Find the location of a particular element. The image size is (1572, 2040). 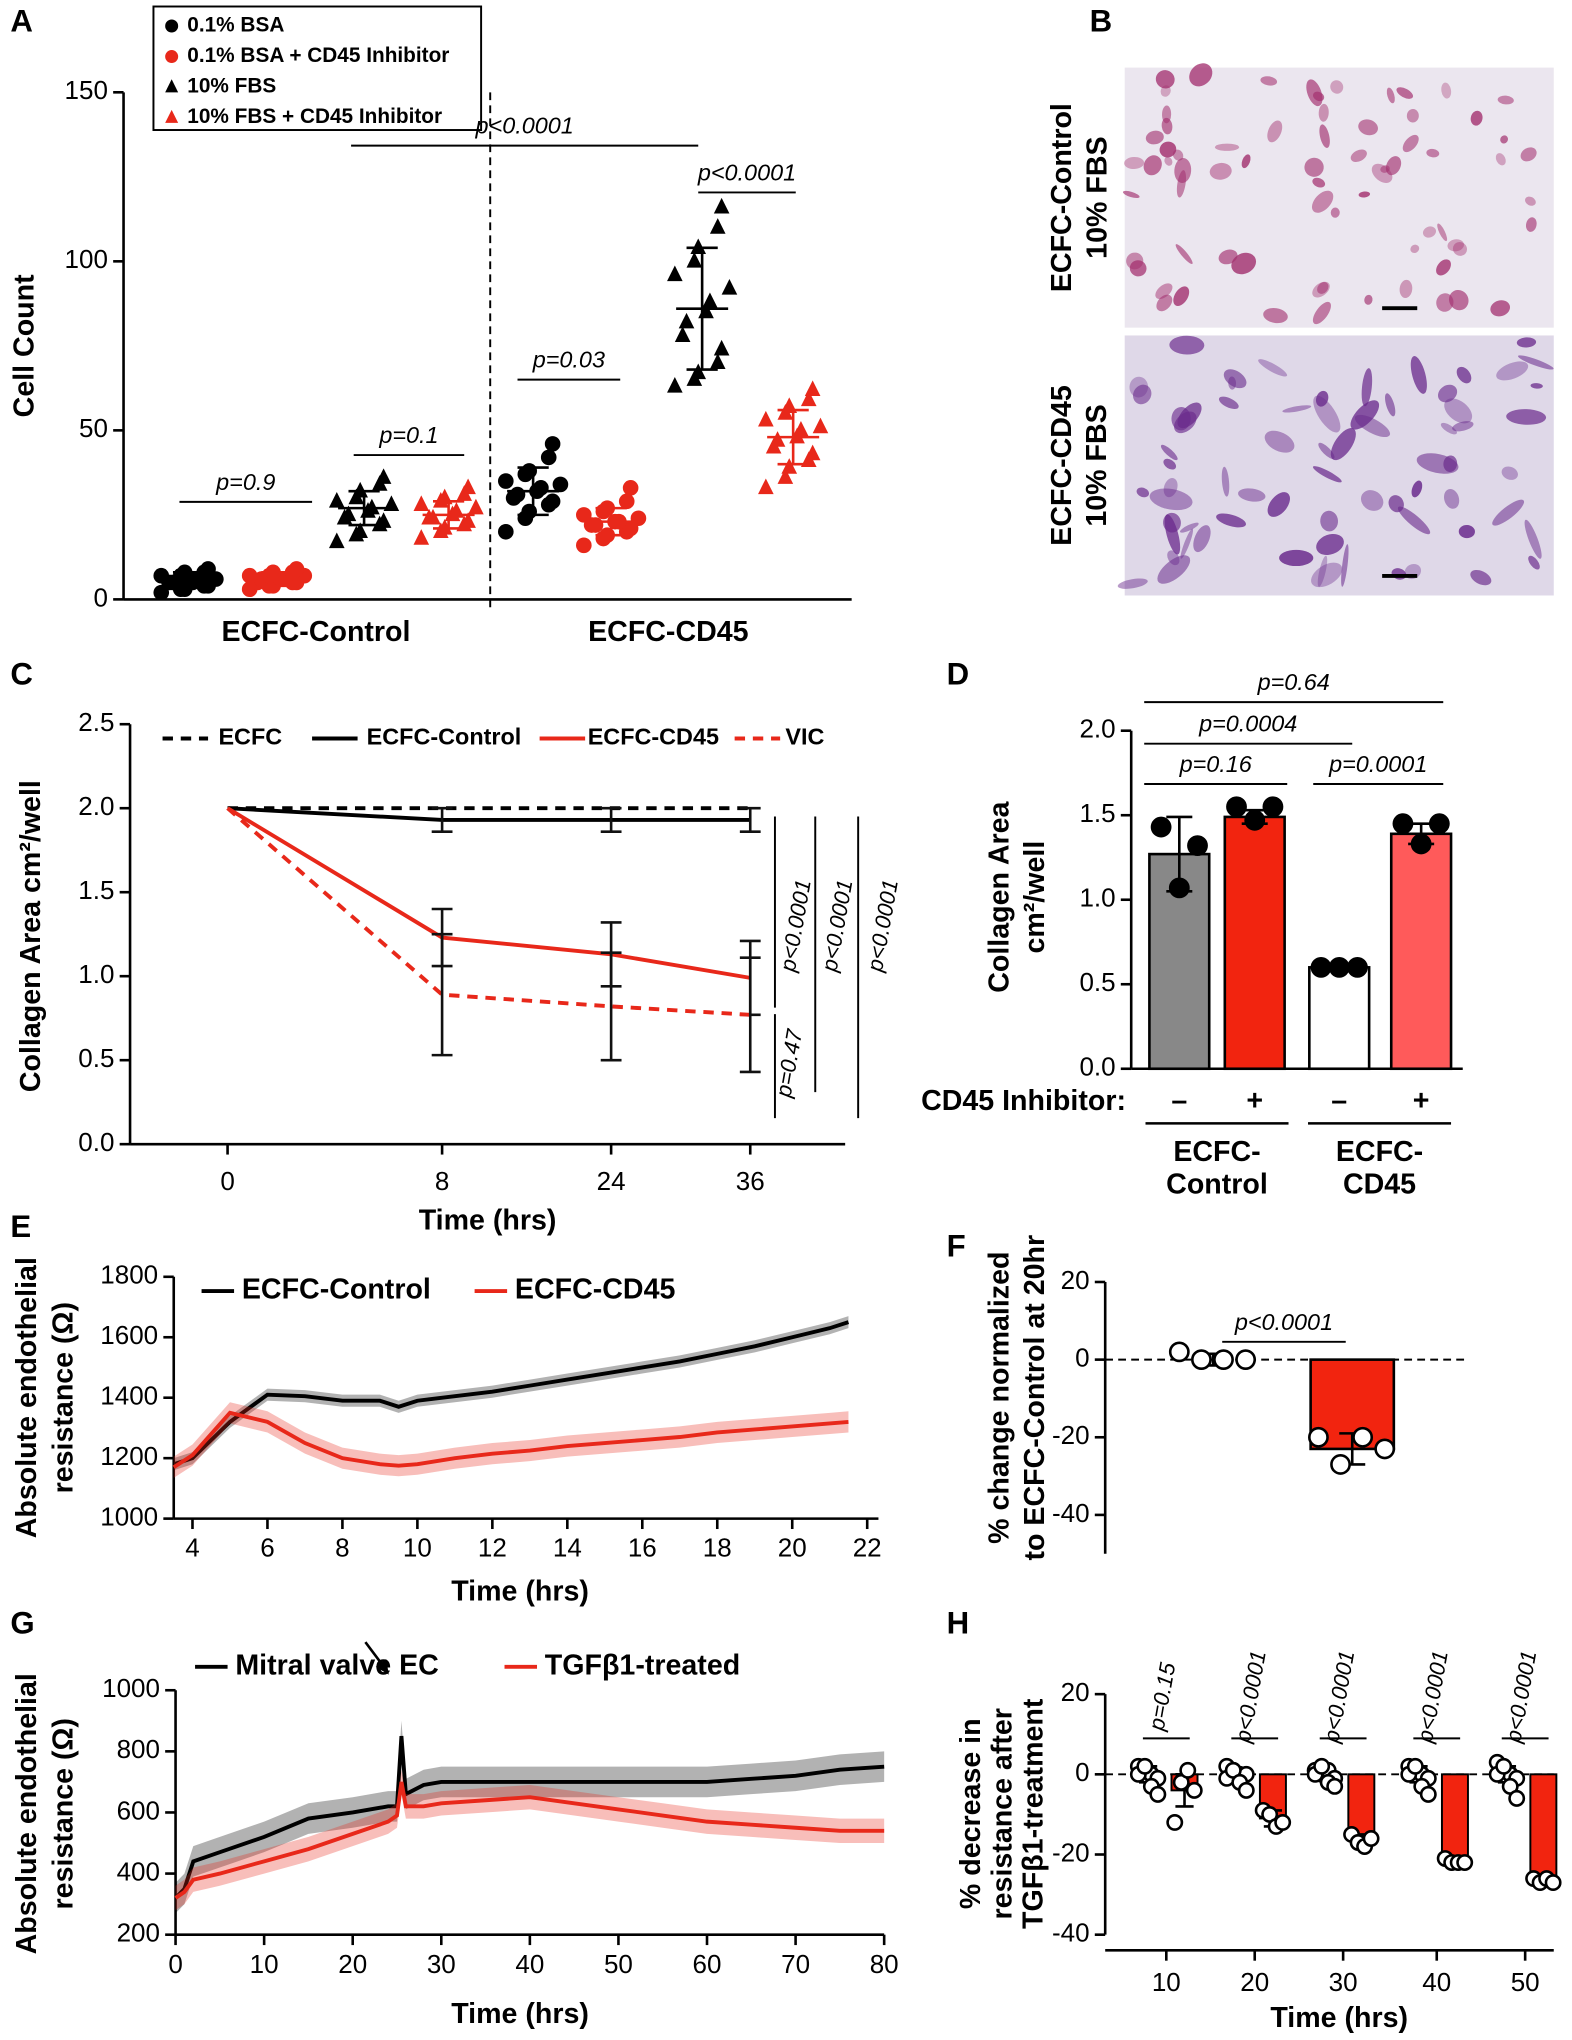

y-tick-label: 800 is located at coordinates (138, 1749).